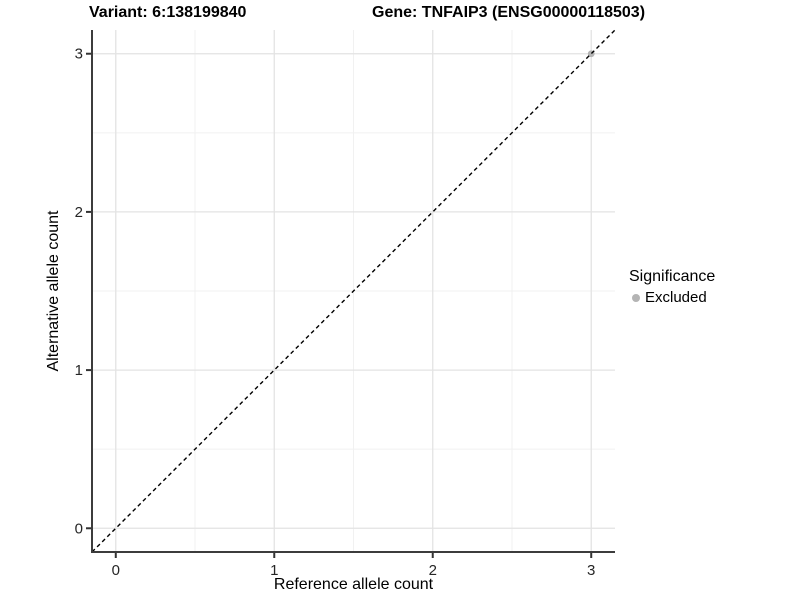  Describe the element at coordinates (591, 570) in the screenshot. I see `x-tick-label: 3` at that location.